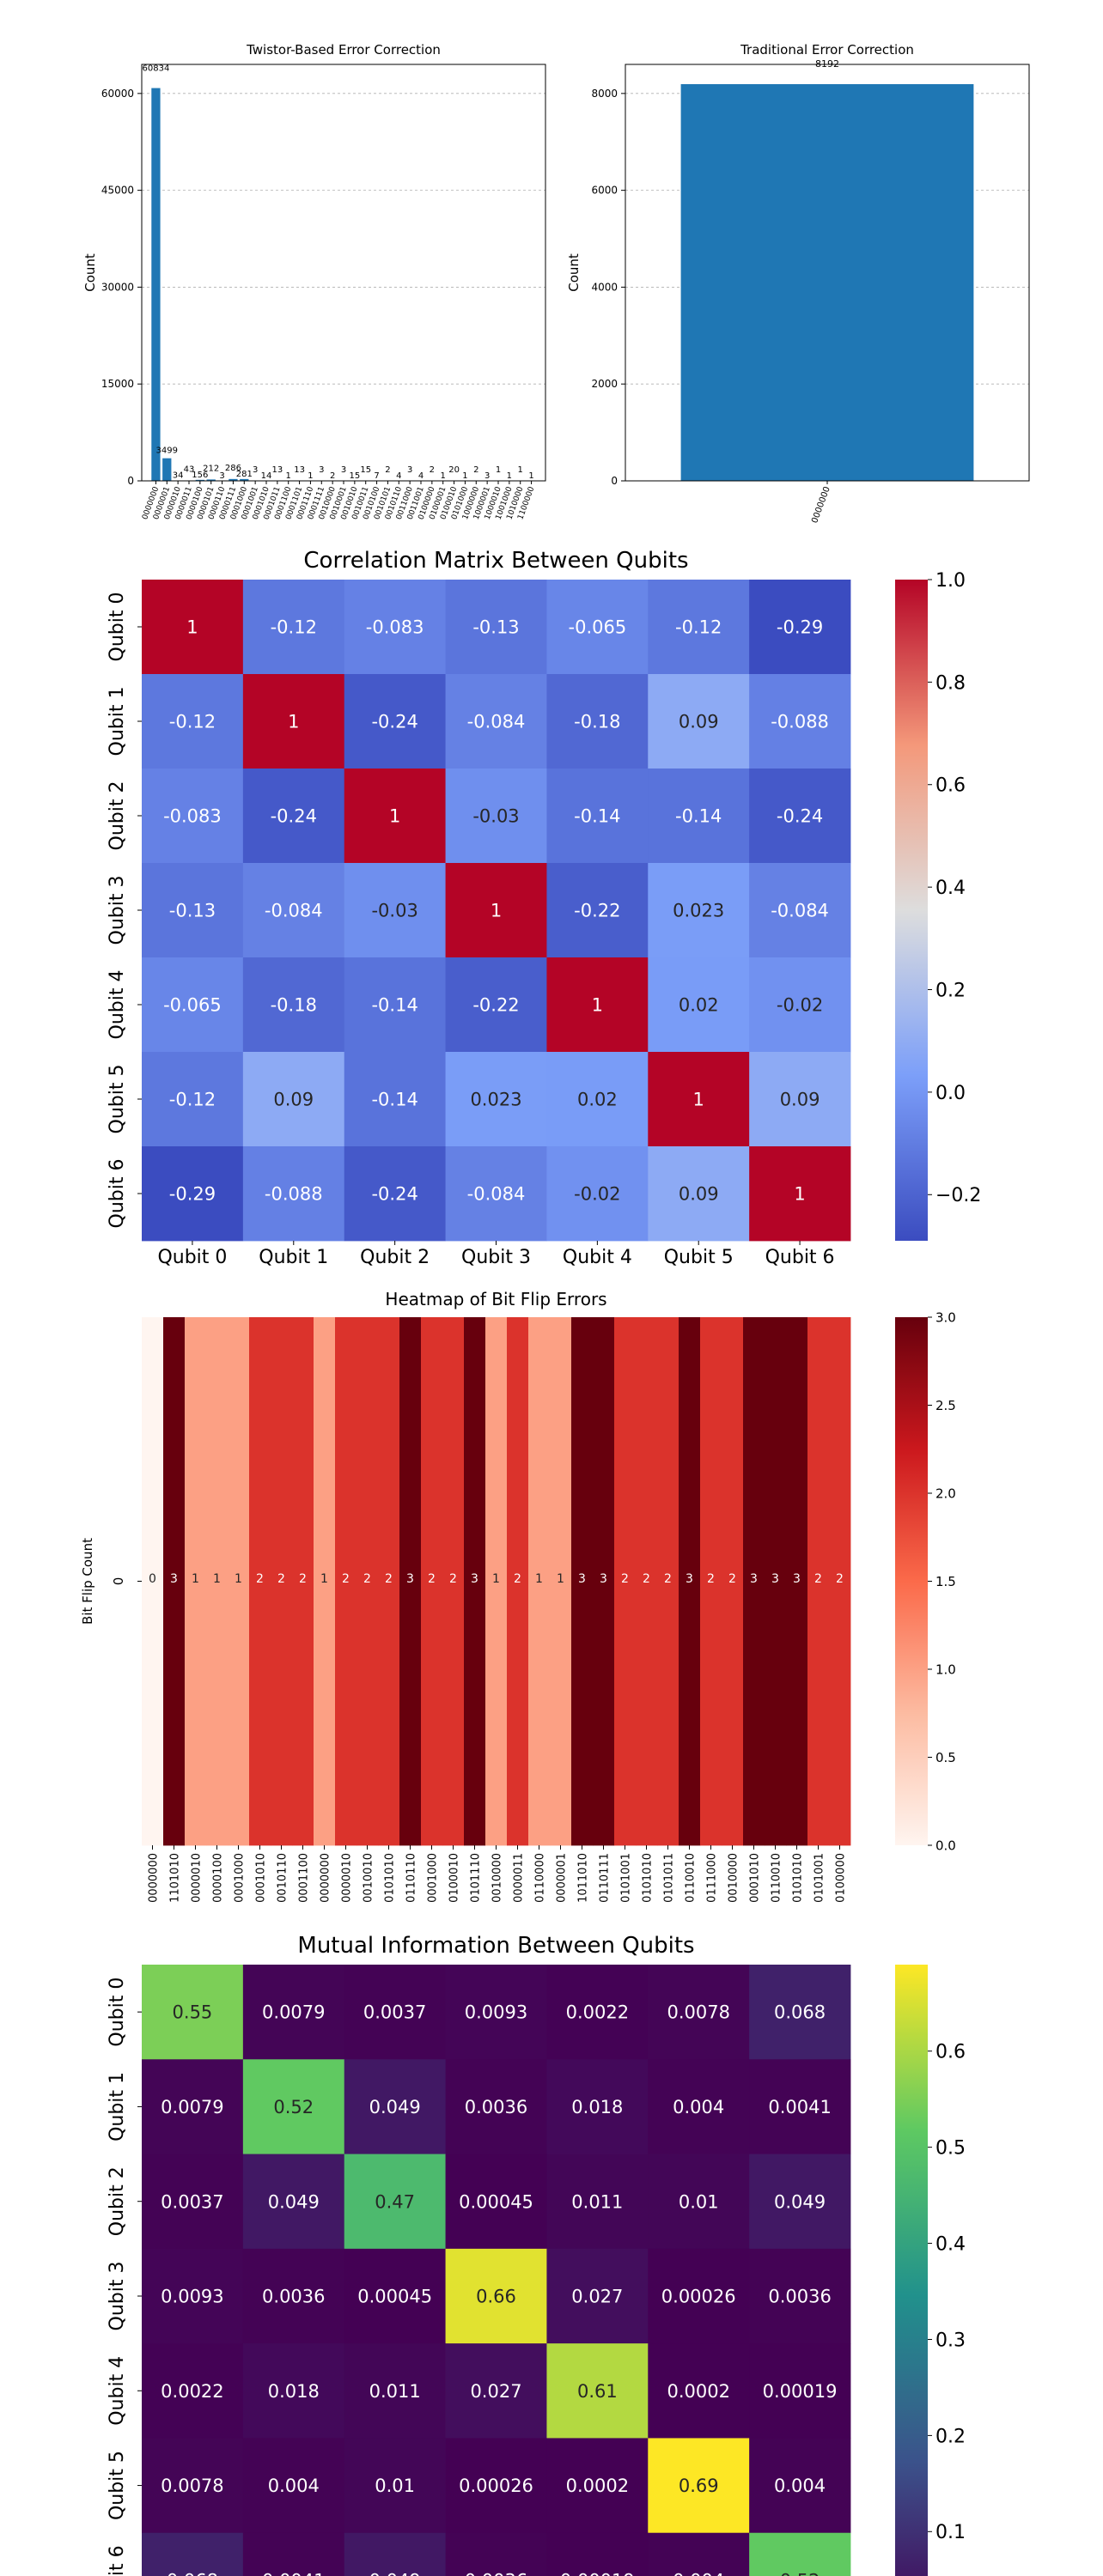 The width and height of the screenshot is (1103, 2576). What do you see at coordinates (519, 1878) in the screenshot?
I see `column-label: 0000011` at bounding box center [519, 1878].